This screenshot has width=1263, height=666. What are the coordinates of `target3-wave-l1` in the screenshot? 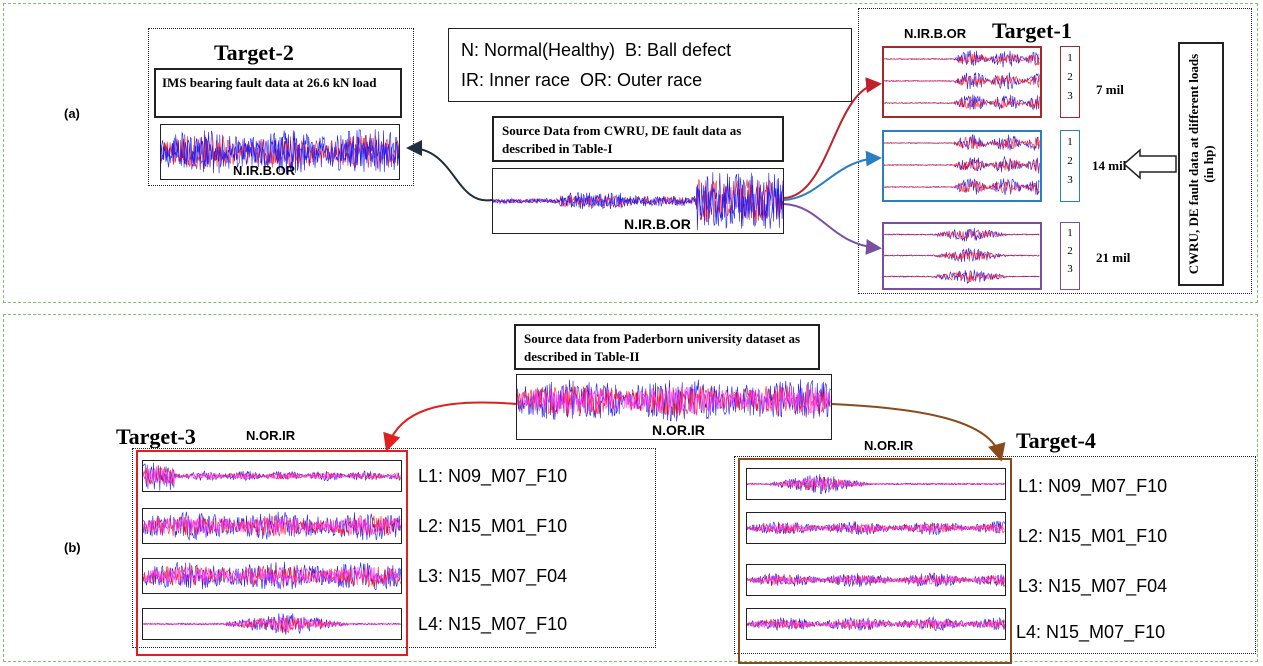 It's located at (272, 476).